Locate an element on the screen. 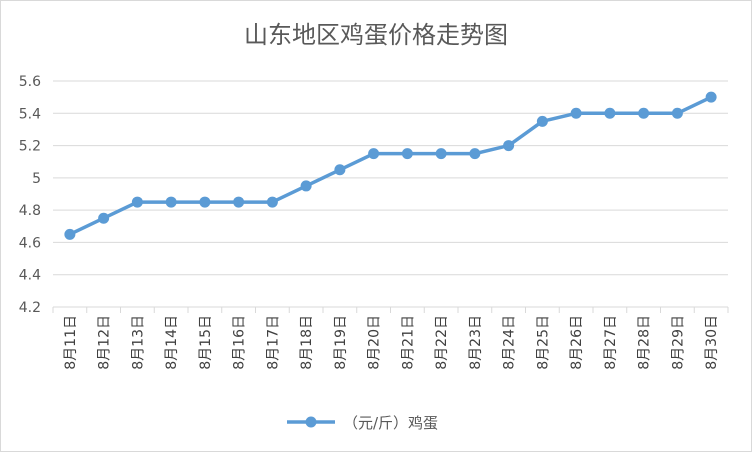  x-tick-label: 8月18日 is located at coordinates (307, 342).